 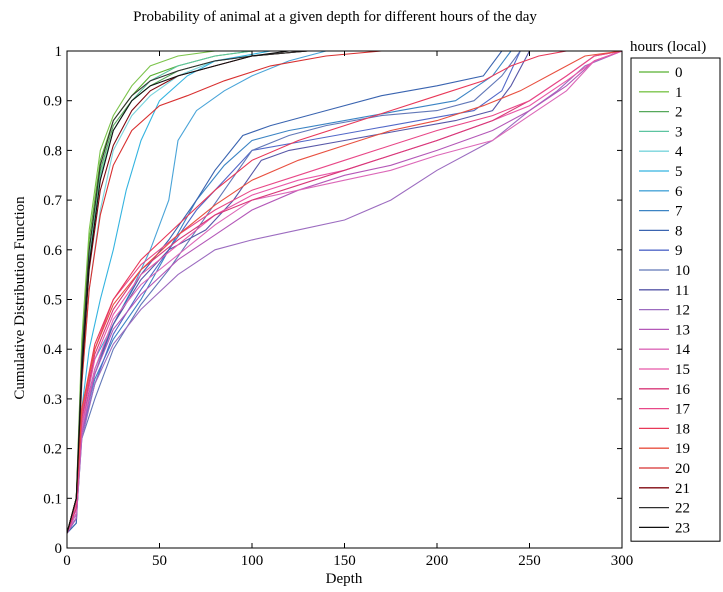 I want to click on x-tick-label: 200, so click(x=437, y=561).